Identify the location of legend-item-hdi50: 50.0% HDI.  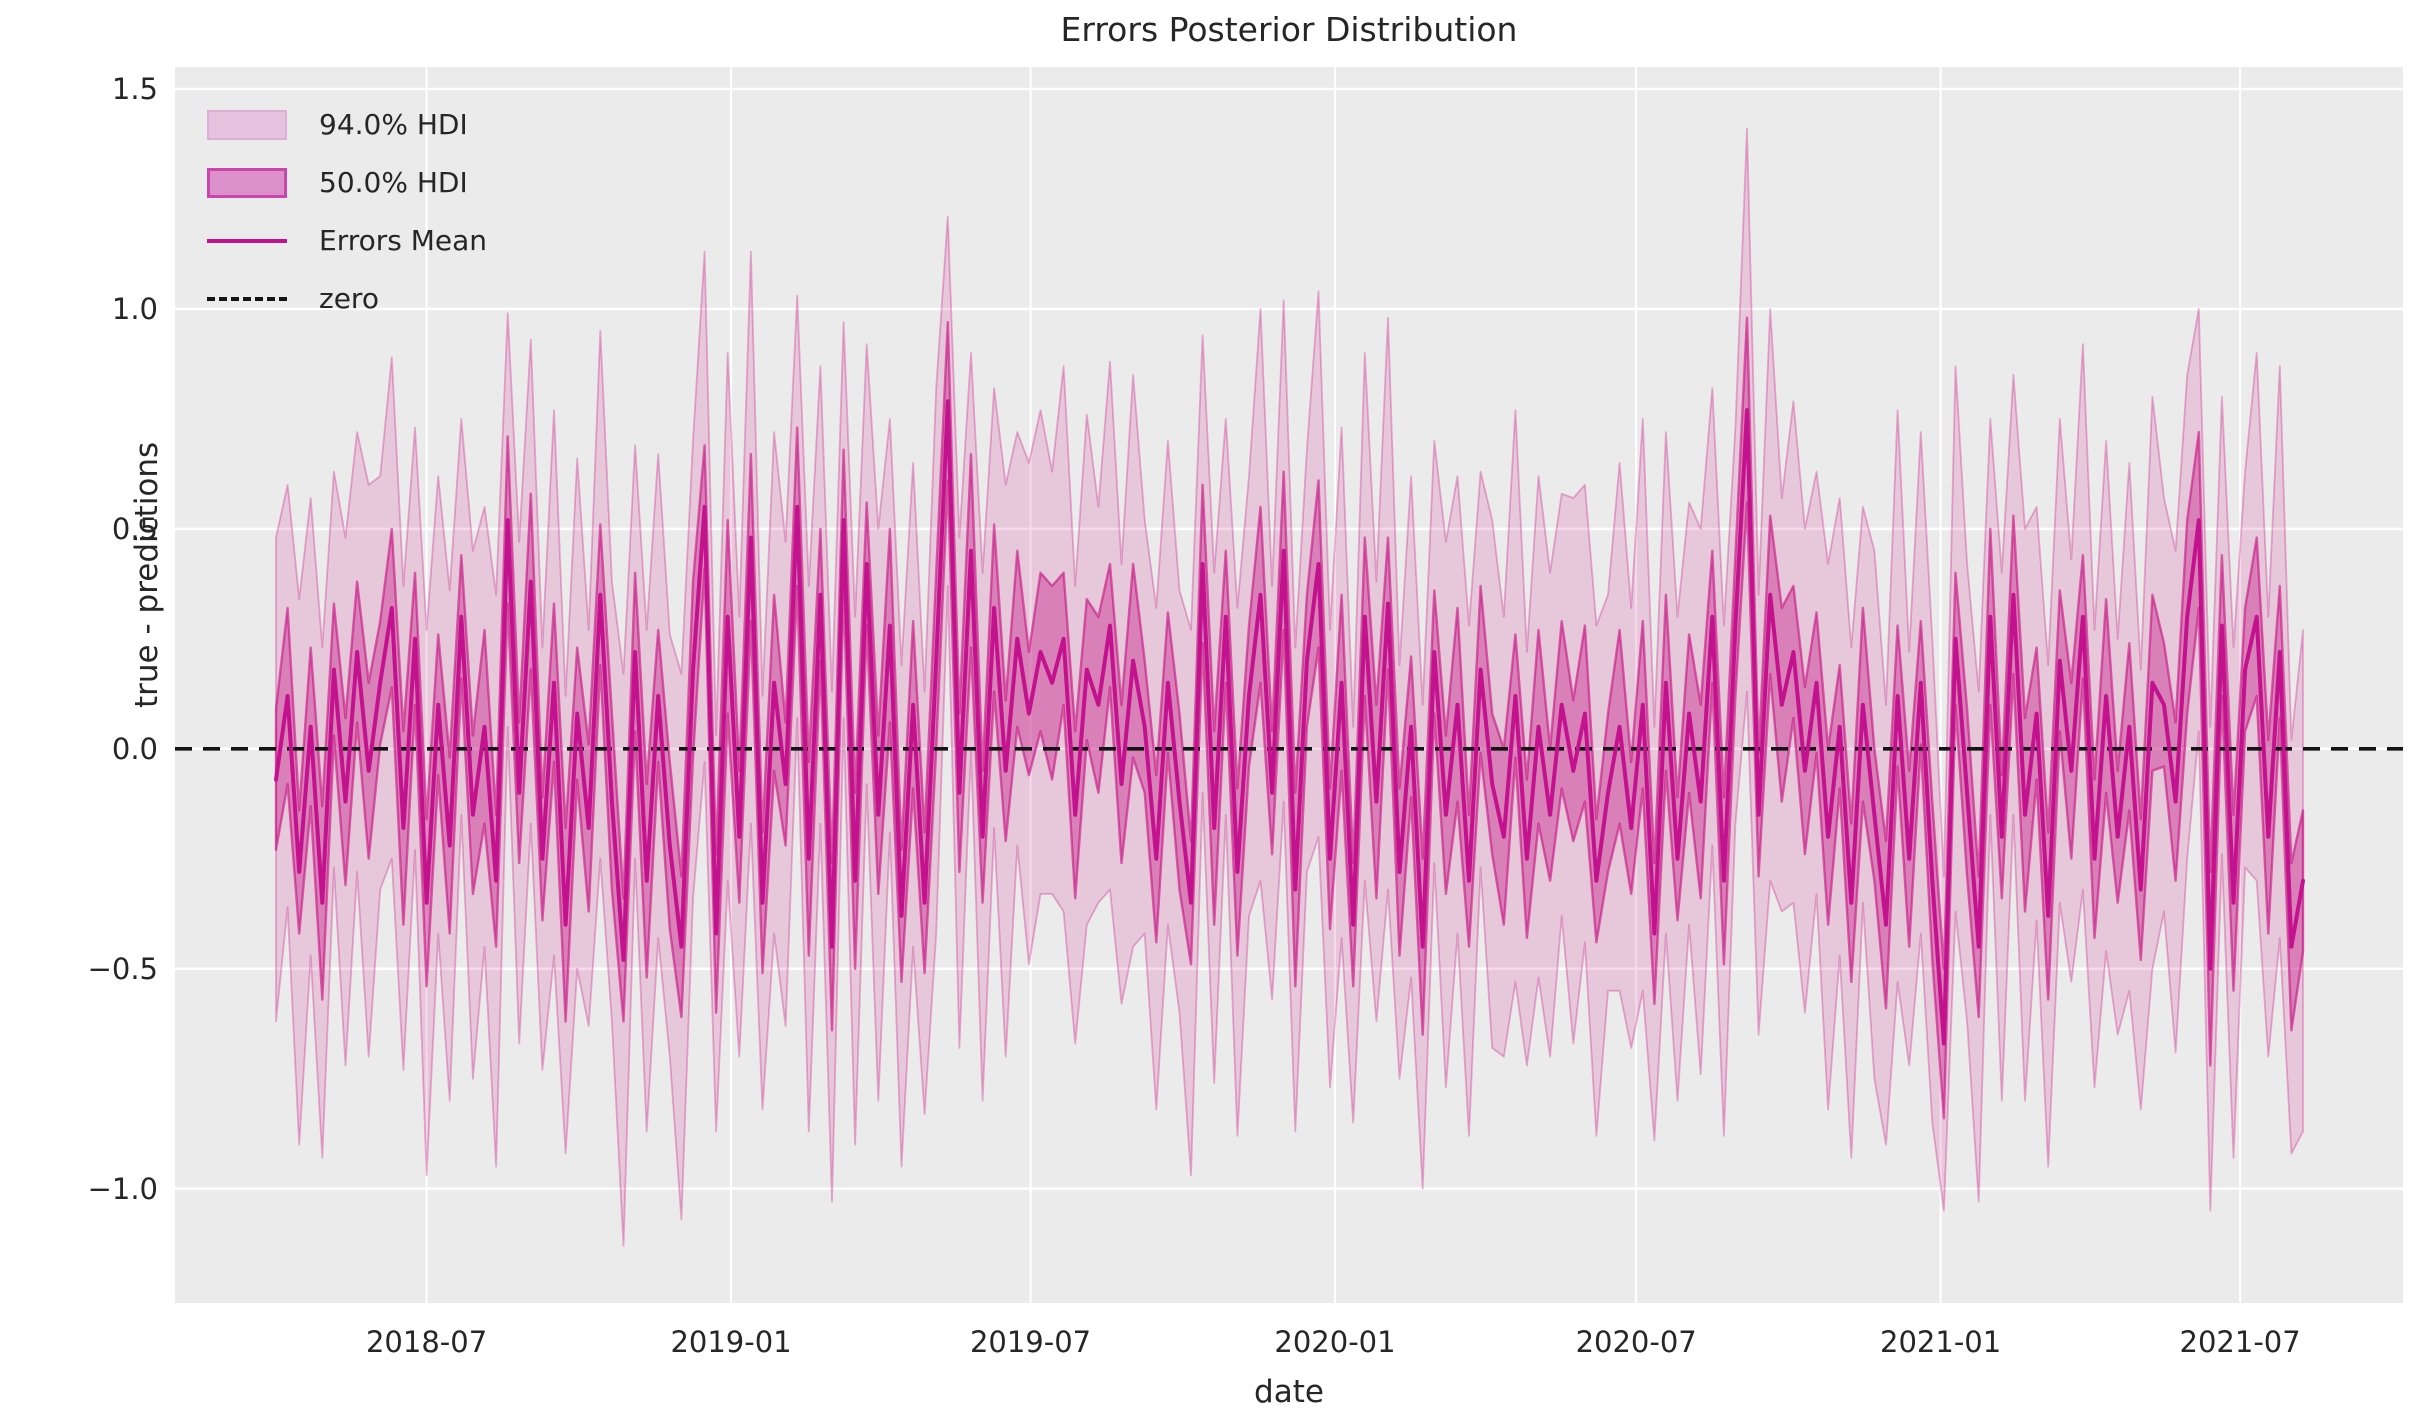
(347, 183).